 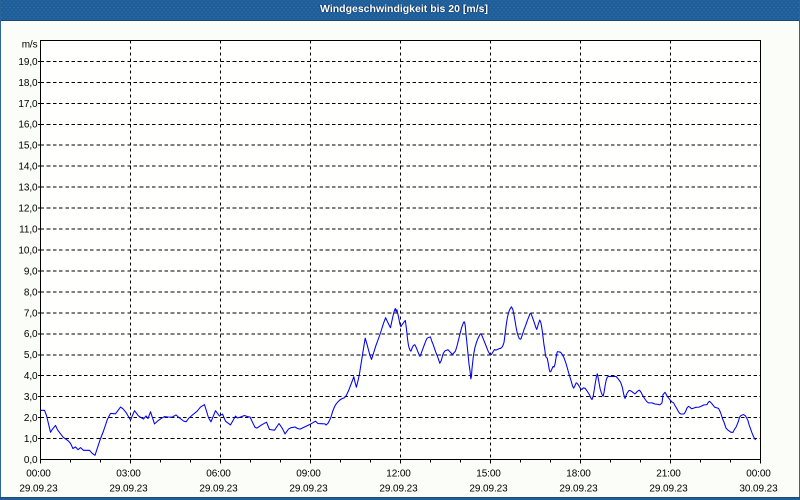 What do you see at coordinates (31, 271) in the screenshot?
I see `svg-text: 9,0` at bounding box center [31, 271].